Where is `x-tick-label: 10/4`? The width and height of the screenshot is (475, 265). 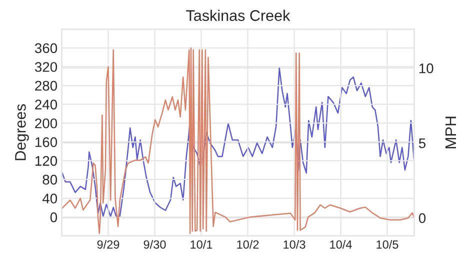 x-tick-label: 10/4 is located at coordinates (341, 244).